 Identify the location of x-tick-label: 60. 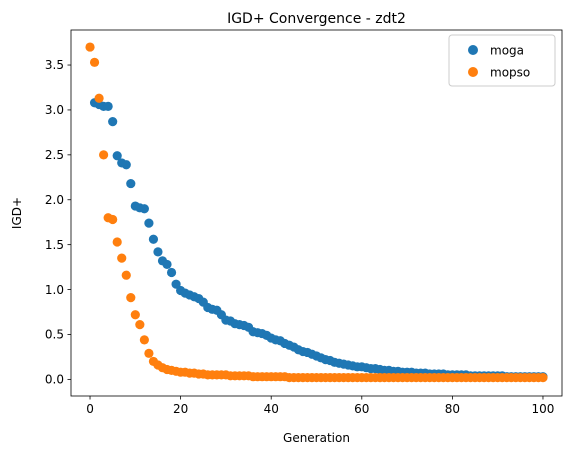
(361, 409).